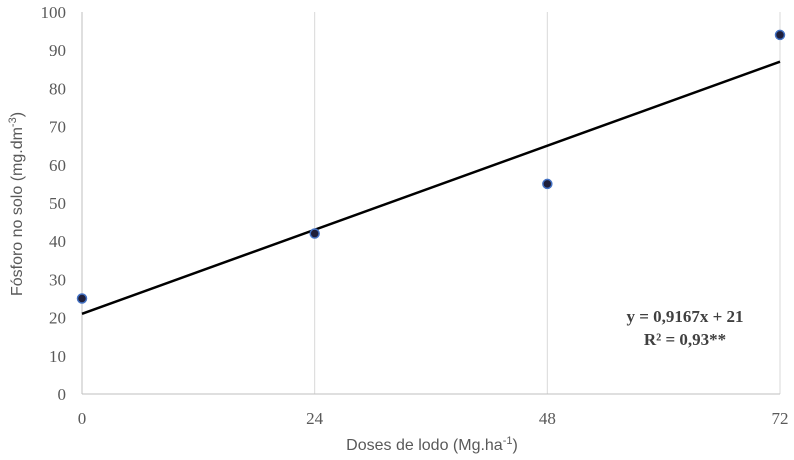  Describe the element at coordinates (57, 50) in the screenshot. I see `y-tick-label-9: 90` at that location.